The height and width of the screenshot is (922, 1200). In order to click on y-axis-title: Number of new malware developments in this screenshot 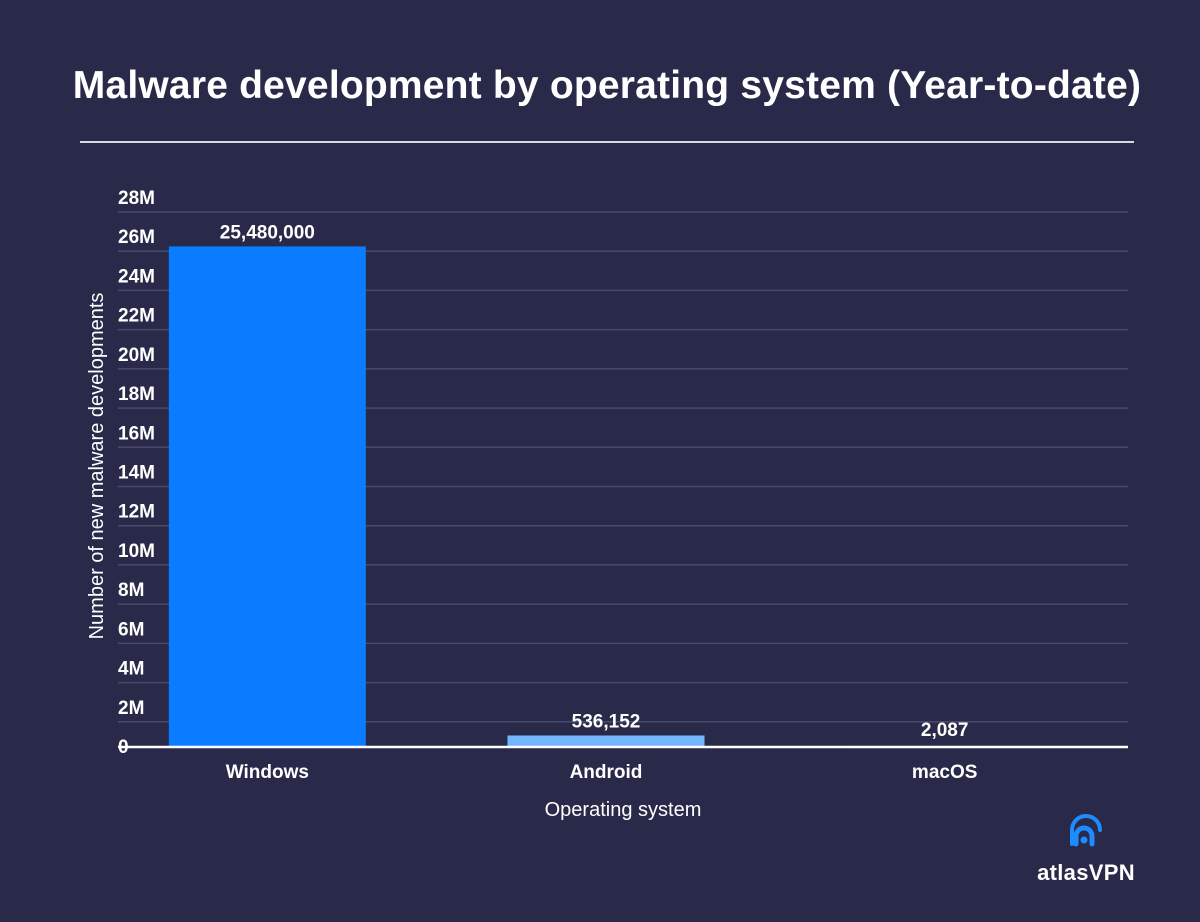, I will do `click(97, 466)`.